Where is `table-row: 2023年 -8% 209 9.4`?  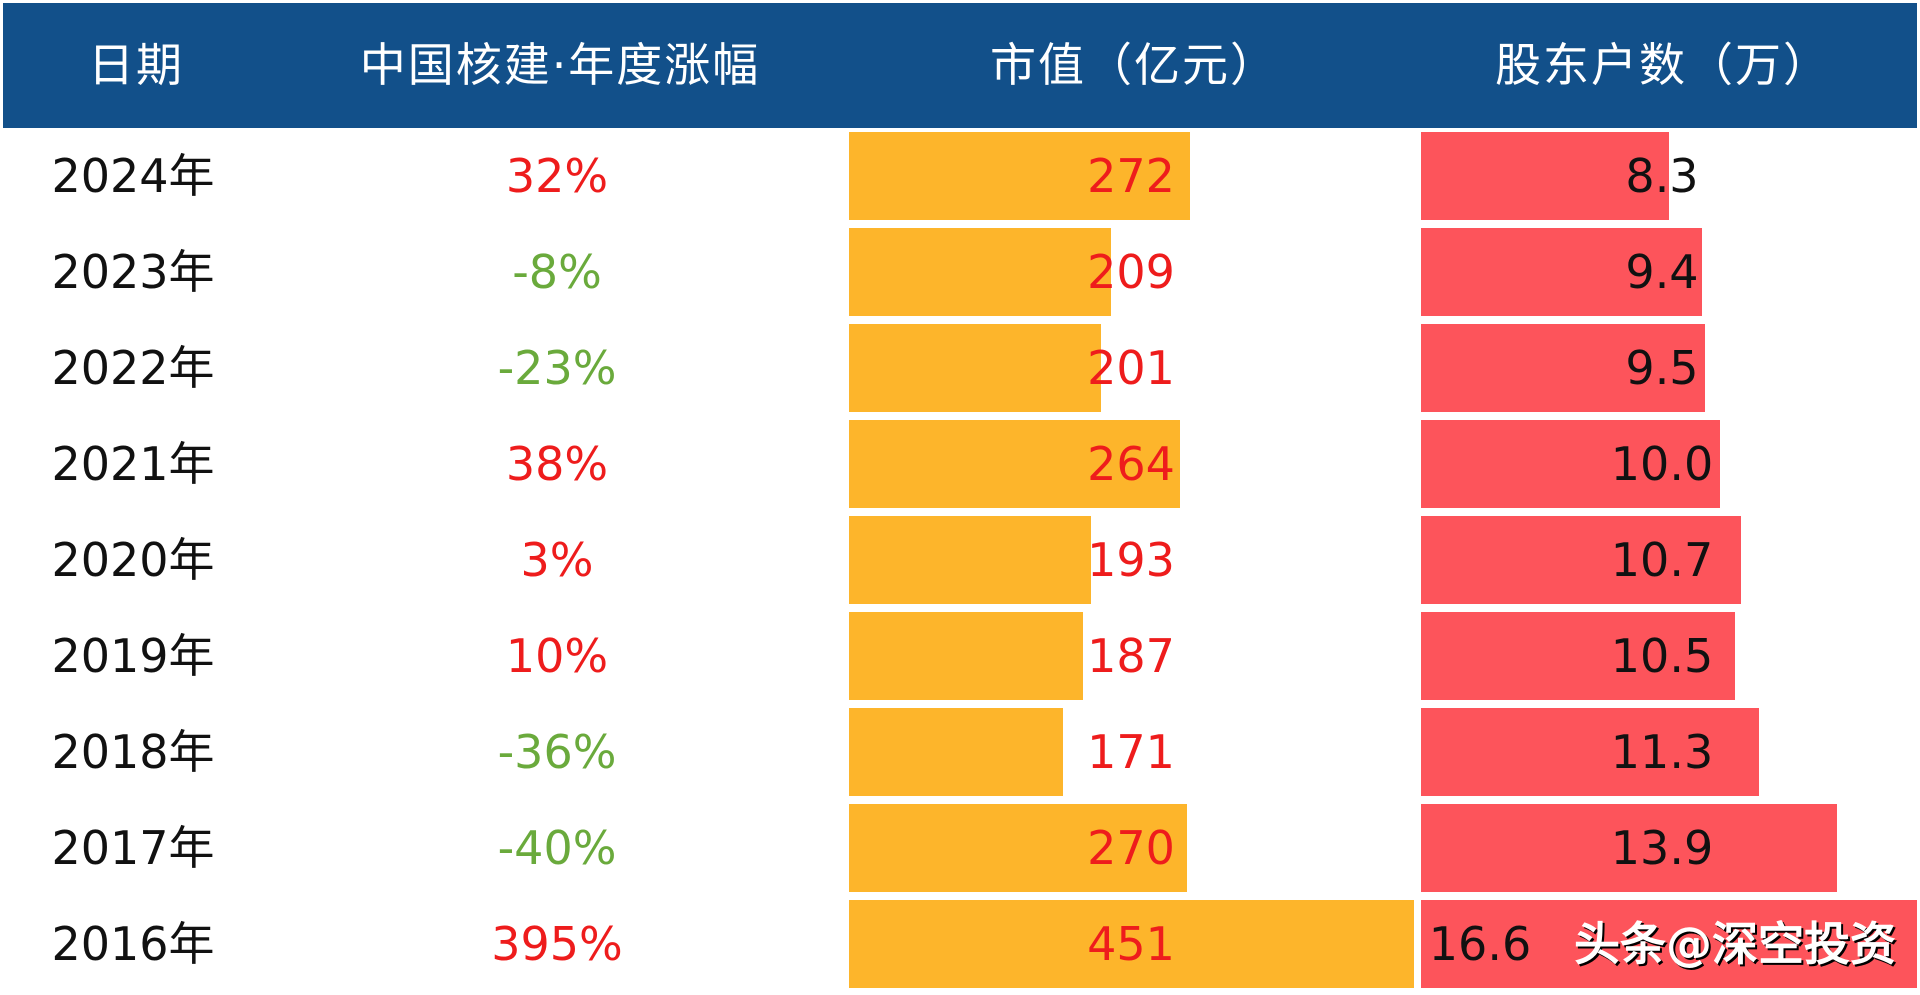 table-row: 2023年 -8% 209 9.4 is located at coordinates (960, 272).